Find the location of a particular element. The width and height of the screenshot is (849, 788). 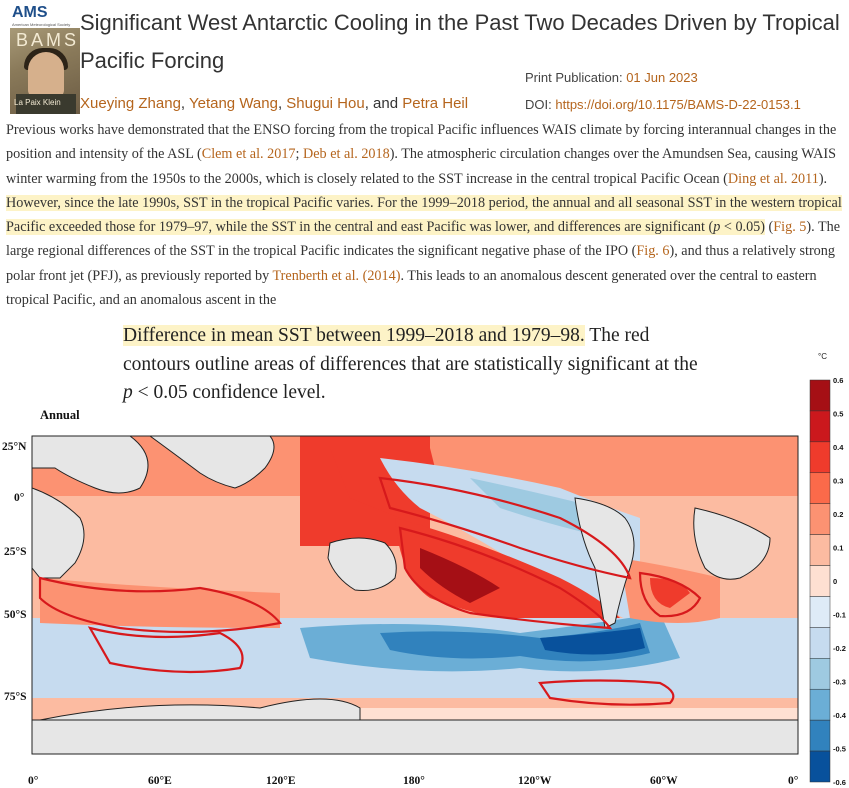

lon-label: 180° is located at coordinates (414, 781).